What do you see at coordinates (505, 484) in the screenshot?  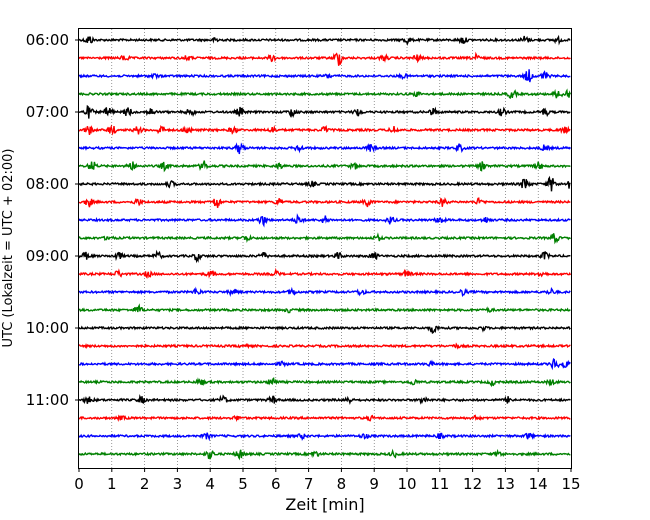 I see `x-tick-label: 13` at bounding box center [505, 484].